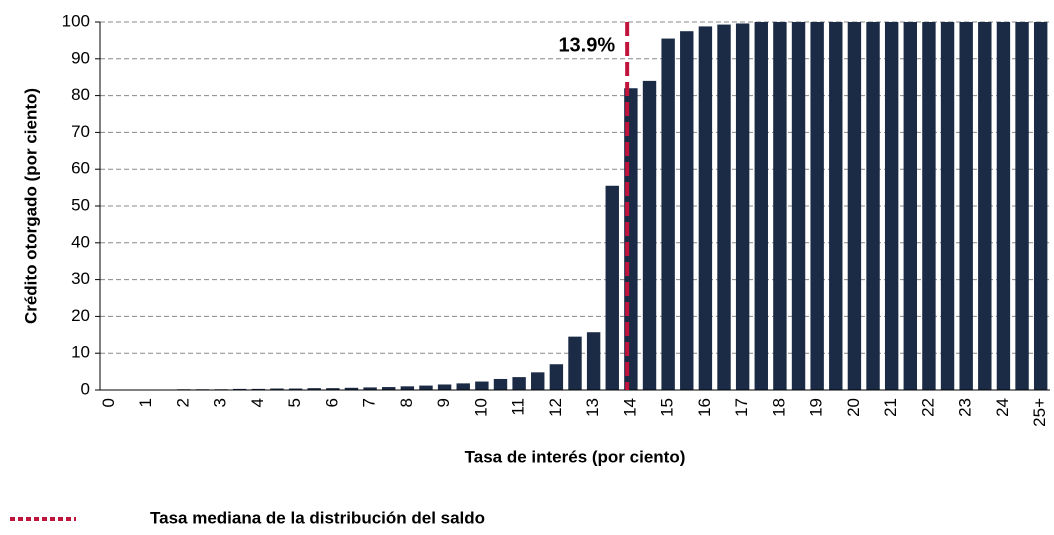 The width and height of the screenshot is (1054, 535). What do you see at coordinates (1039, 412) in the screenshot?
I see `x-tick-label: 25+` at bounding box center [1039, 412].